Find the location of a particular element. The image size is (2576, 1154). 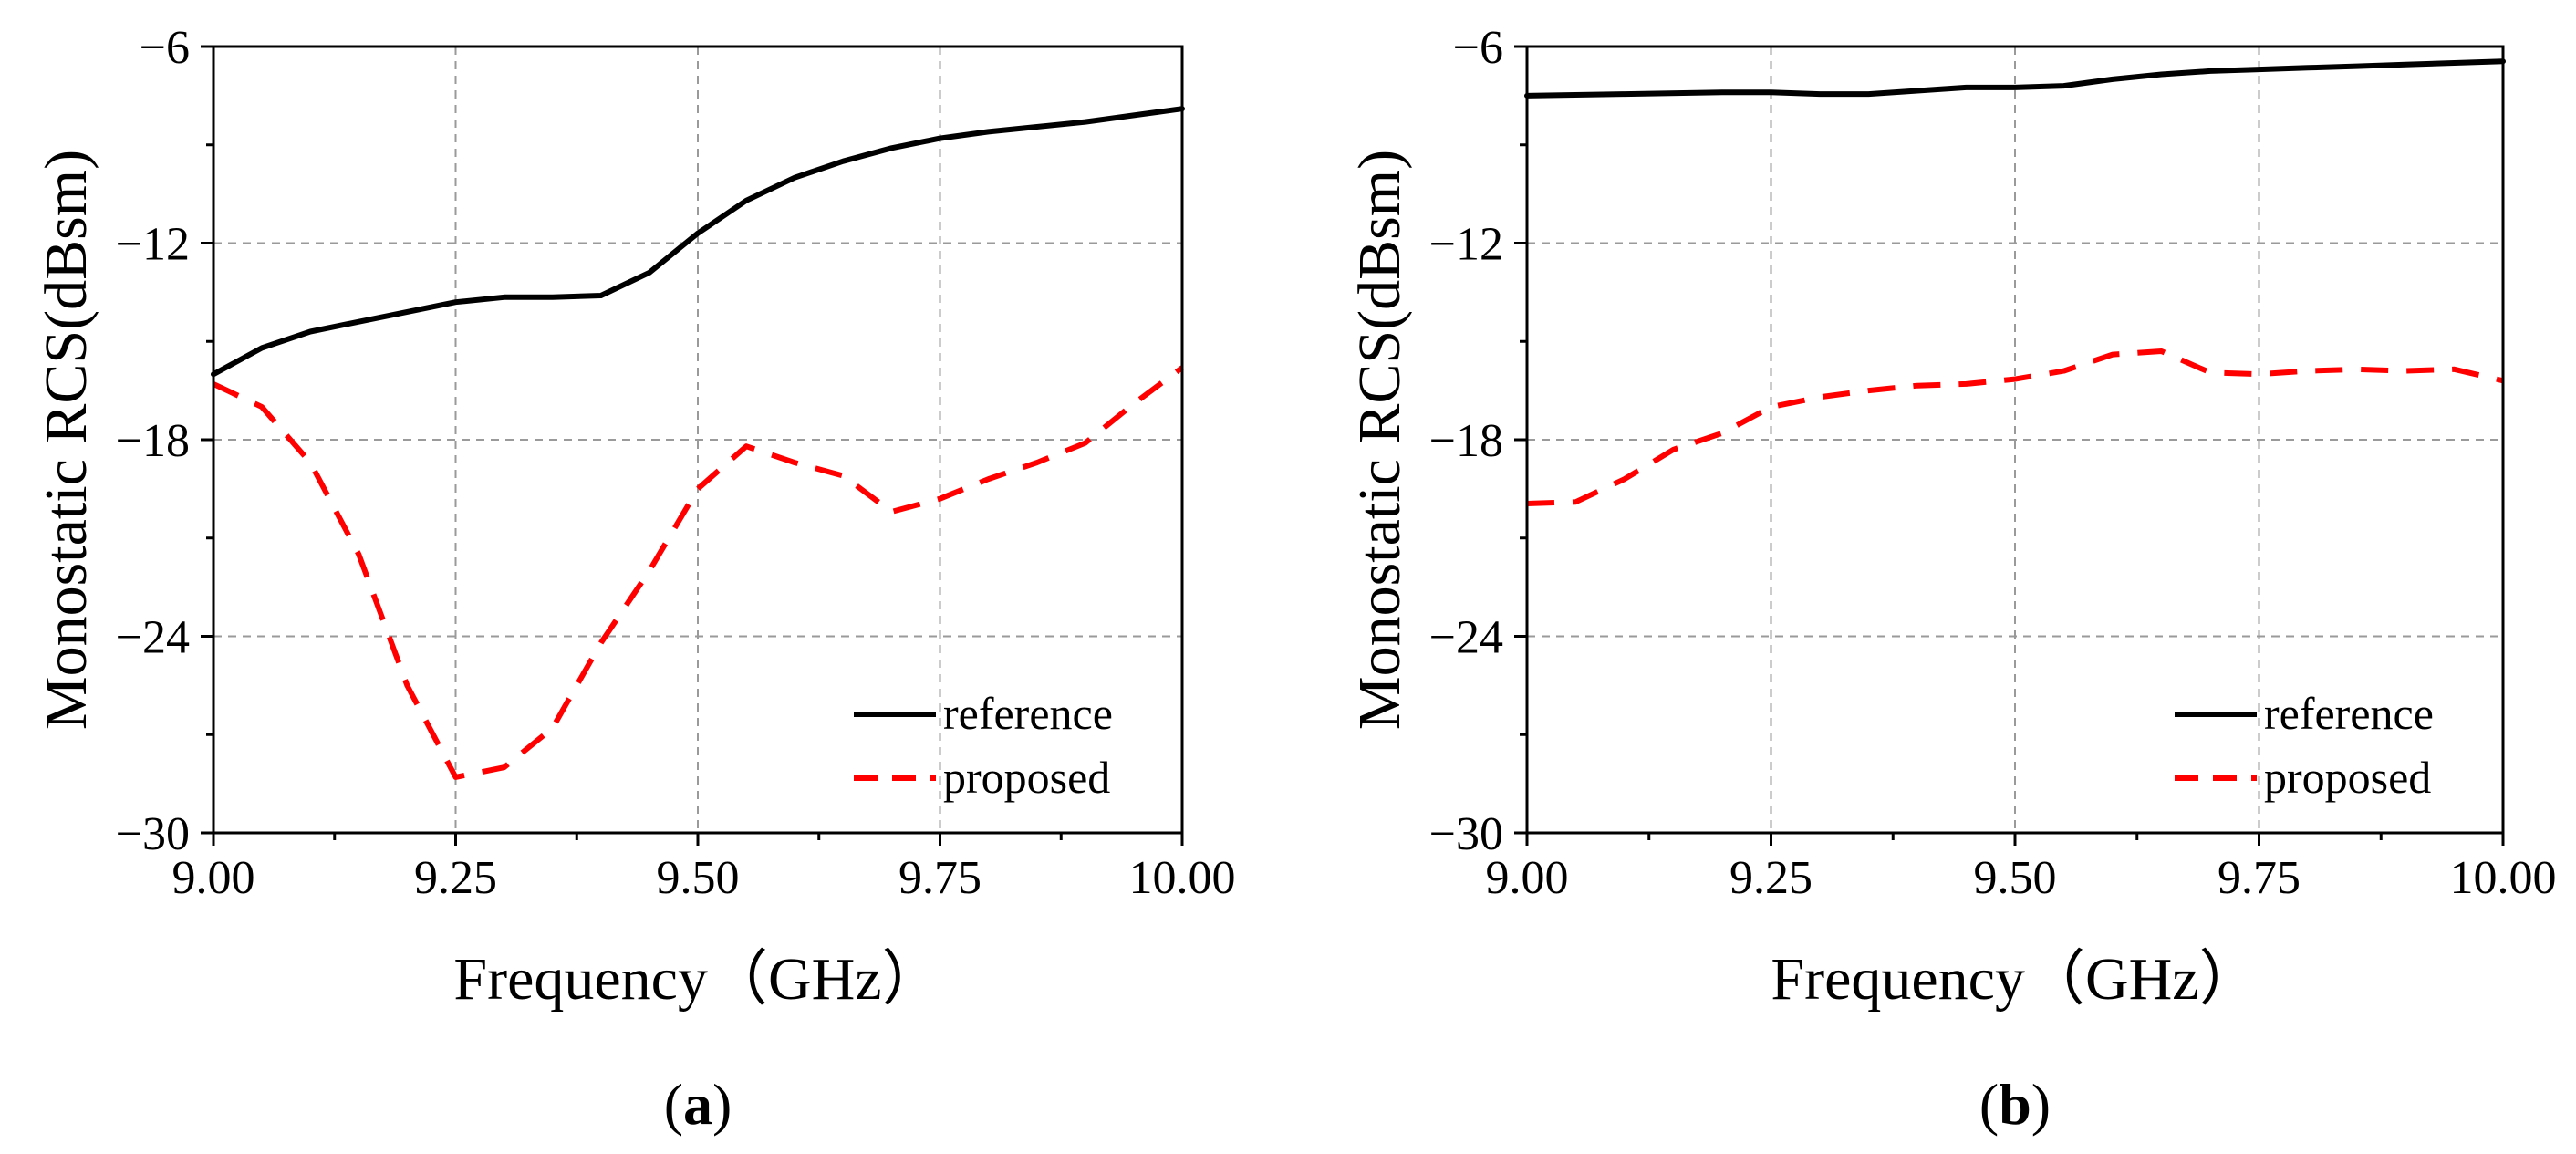

panel-letter: a is located at coordinates (697, 1104).